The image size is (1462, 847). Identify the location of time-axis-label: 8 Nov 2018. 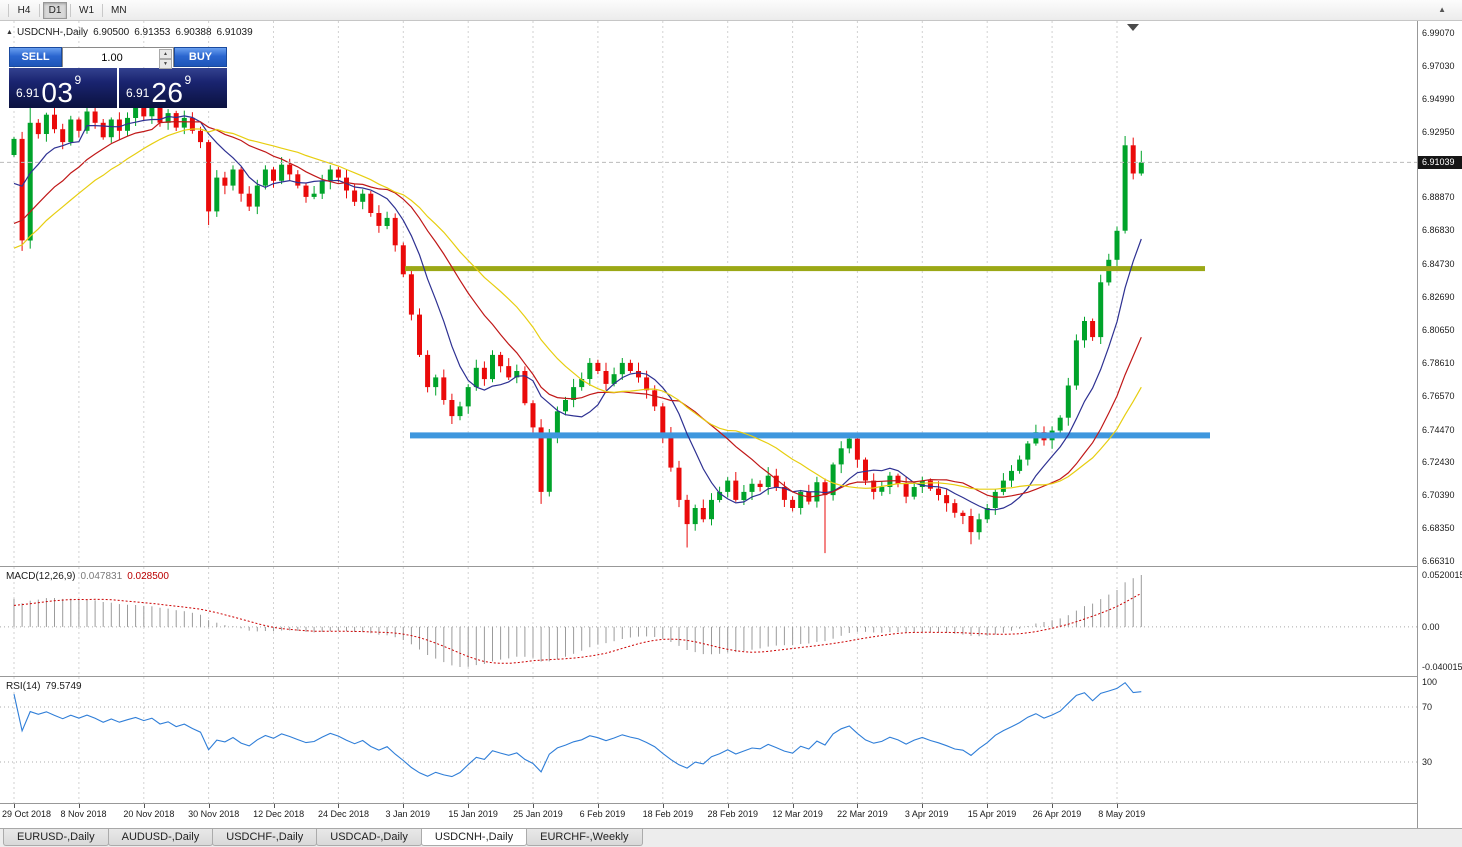
(83, 814).